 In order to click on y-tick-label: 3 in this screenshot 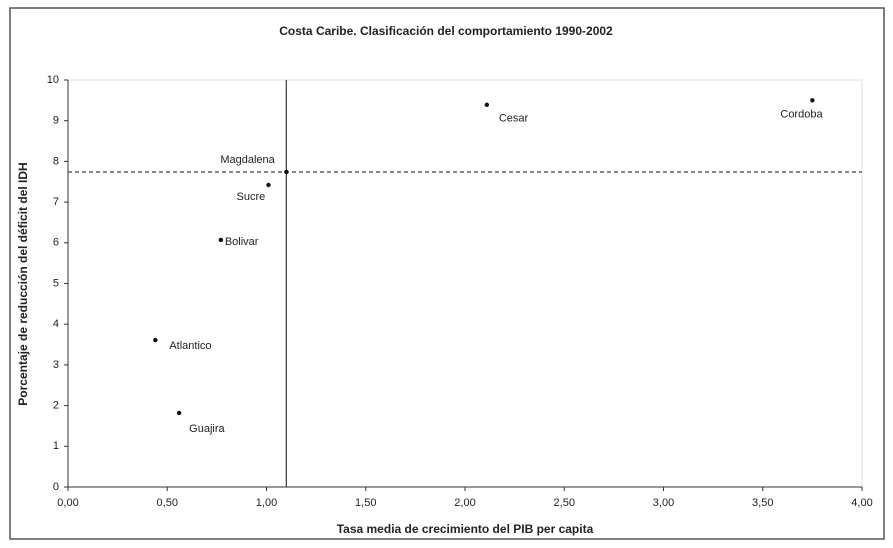, I will do `click(56, 365)`.